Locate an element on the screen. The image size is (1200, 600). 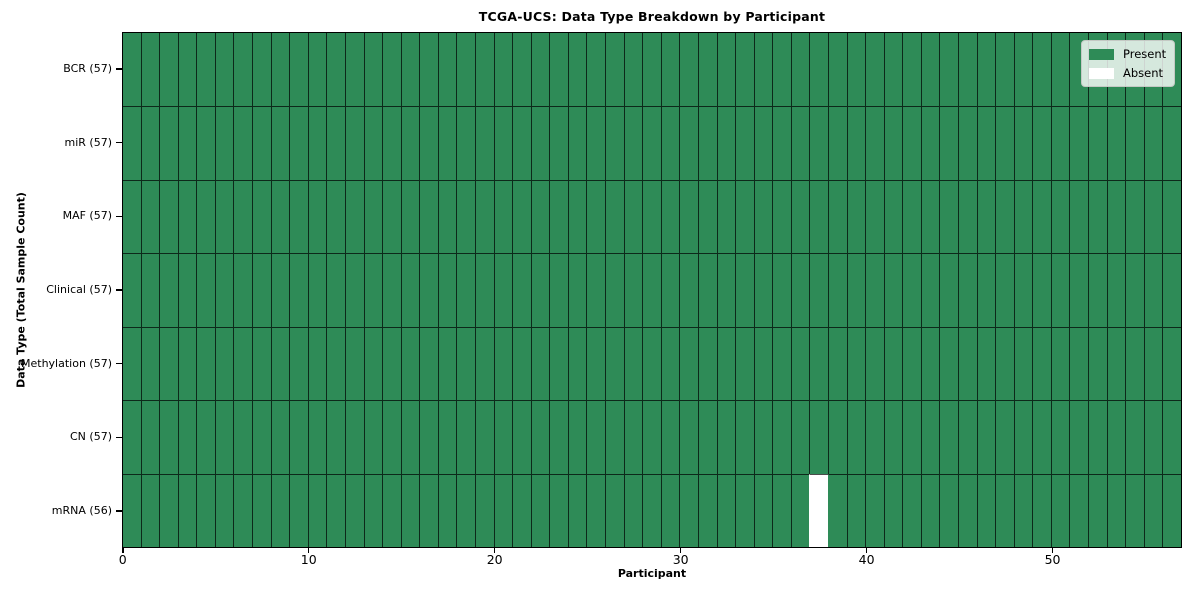
x-tick-mark is located at coordinates (123, 550).